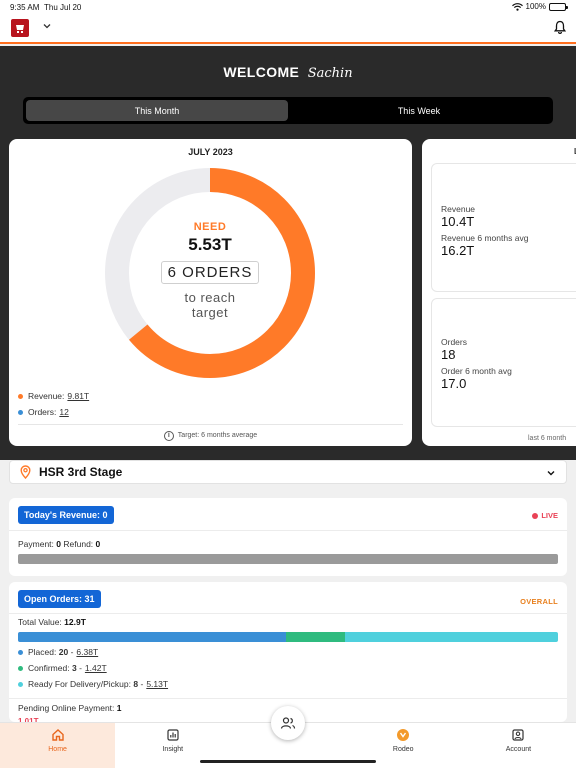 The width and height of the screenshot is (576, 768). I want to click on revenue-progress-bar, so click(288, 559).